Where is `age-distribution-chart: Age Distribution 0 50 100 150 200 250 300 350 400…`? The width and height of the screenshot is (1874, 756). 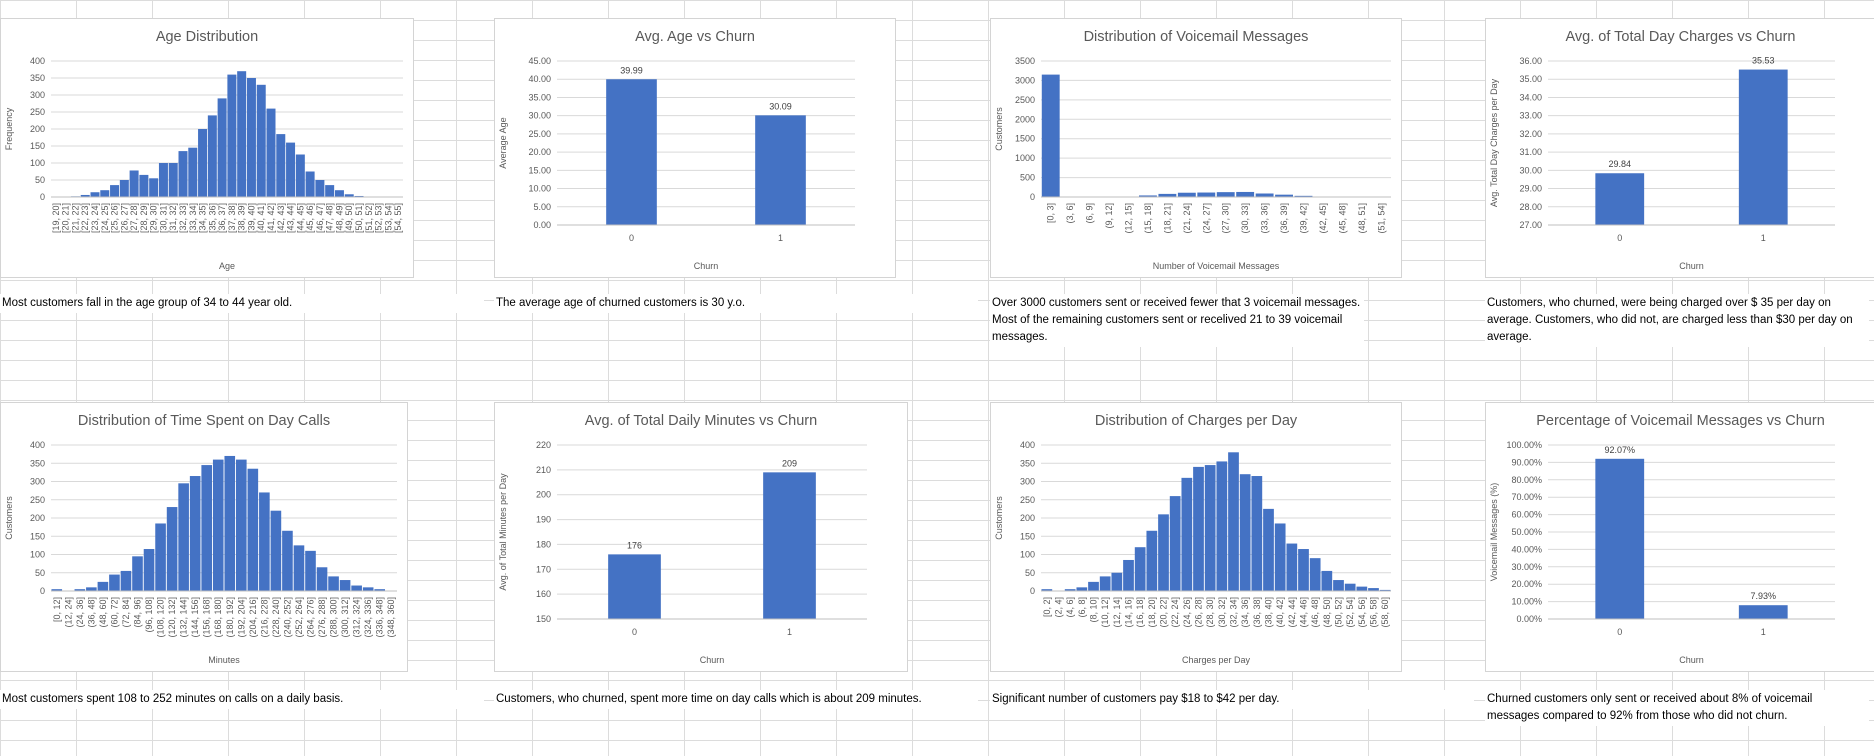
age-distribution-chart: Age Distribution 0 50 100 150 200 250 300 350 400… is located at coordinates (207, 148).